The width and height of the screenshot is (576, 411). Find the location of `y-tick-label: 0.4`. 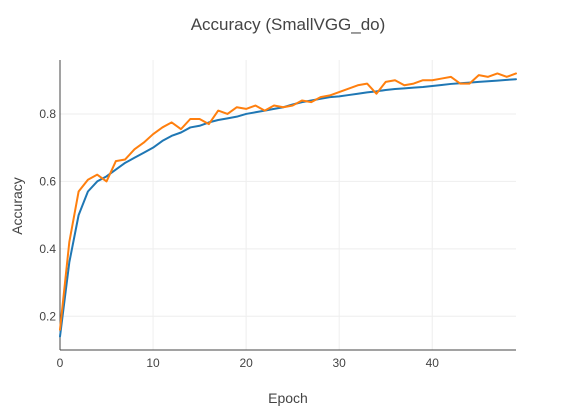

y-tick-label: 0.4 is located at coordinates (47, 249).